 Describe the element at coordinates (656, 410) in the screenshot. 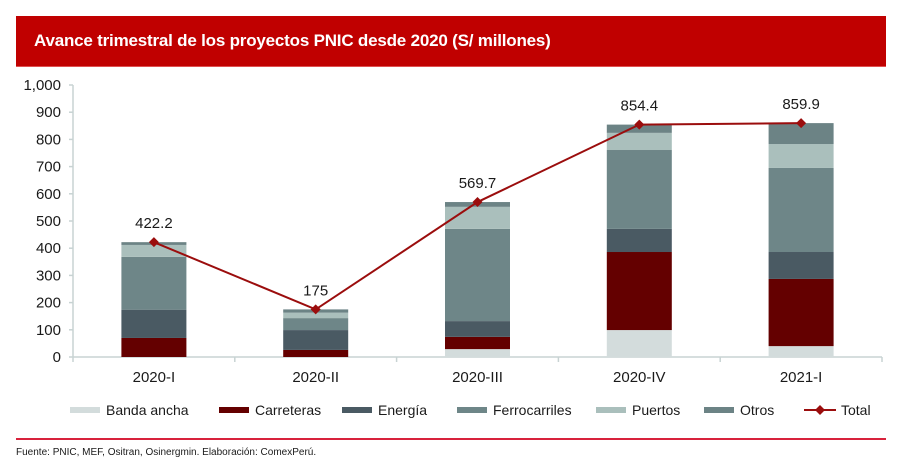

I see `legend-label: Puertos` at that location.